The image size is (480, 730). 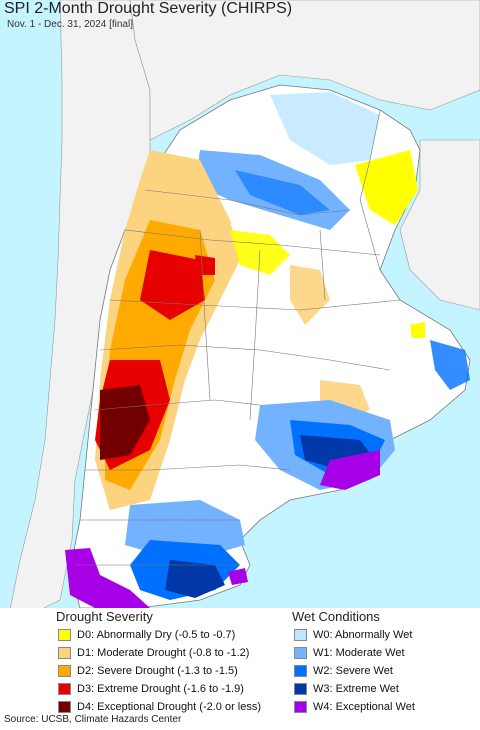 What do you see at coordinates (359, 652) in the screenshot?
I see `legend-label-w1: W1: Moderate Wet` at bounding box center [359, 652].